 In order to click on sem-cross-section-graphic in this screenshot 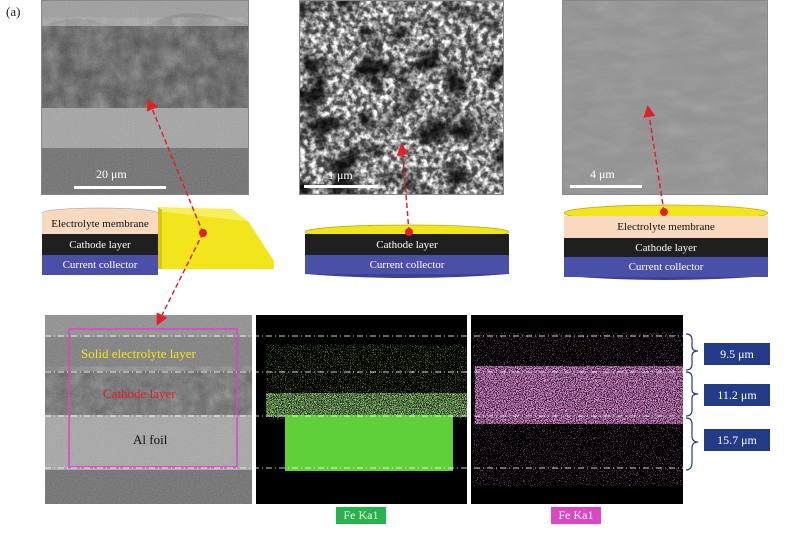, I will do `click(145, 97)`.